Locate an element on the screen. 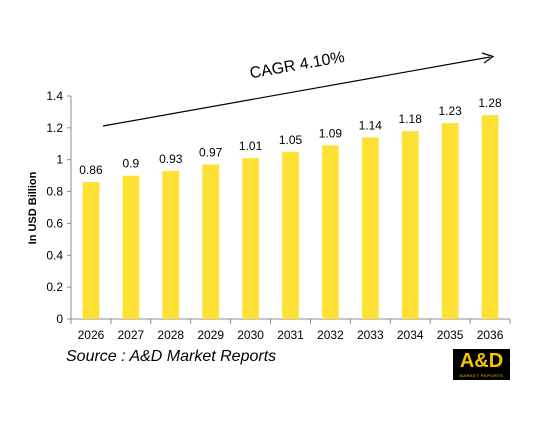 This screenshot has height=426, width=547. x-tick-label: 2036 is located at coordinates (490, 335).